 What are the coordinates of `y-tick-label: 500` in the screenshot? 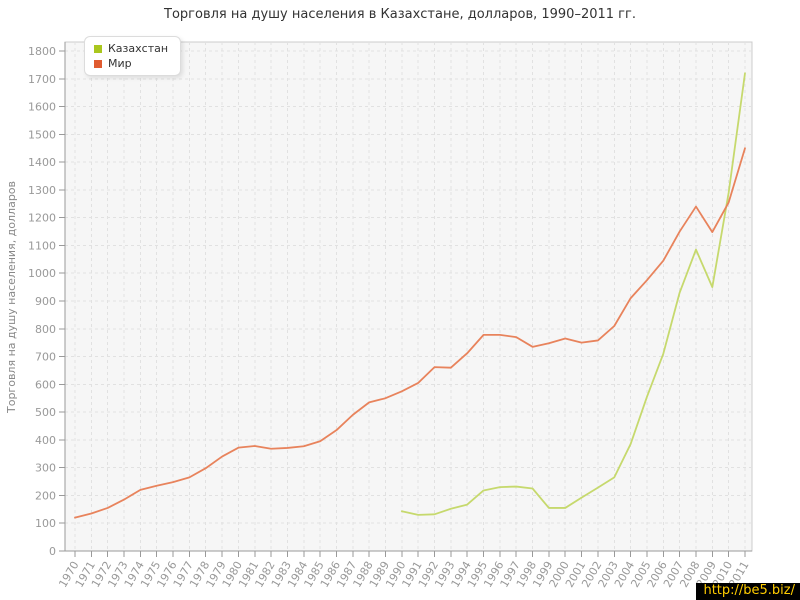 It's located at (45, 412).